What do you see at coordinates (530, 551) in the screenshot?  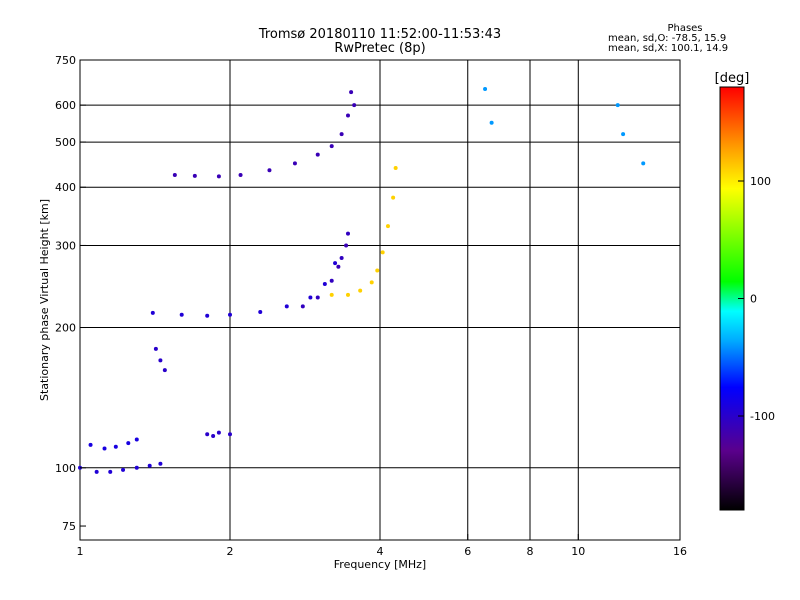 I see `x-tick-label: 8` at bounding box center [530, 551].